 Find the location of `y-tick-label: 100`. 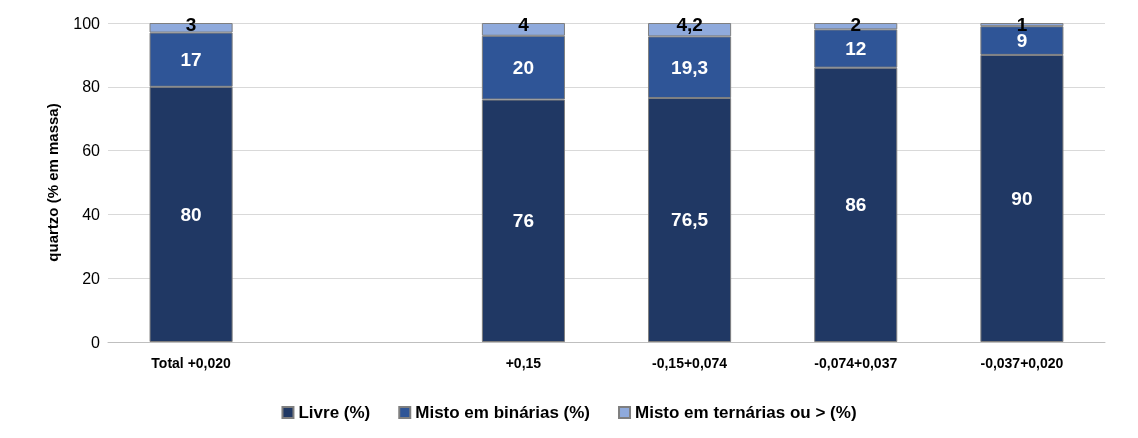

y-tick-label: 100 is located at coordinates (87, 23).